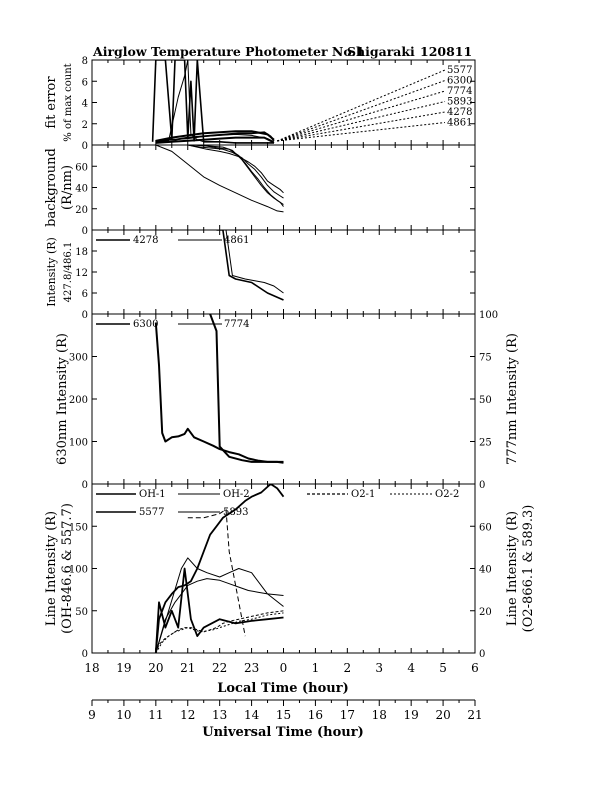  I want to click on y-tick-label: 150, so click(78, 527).